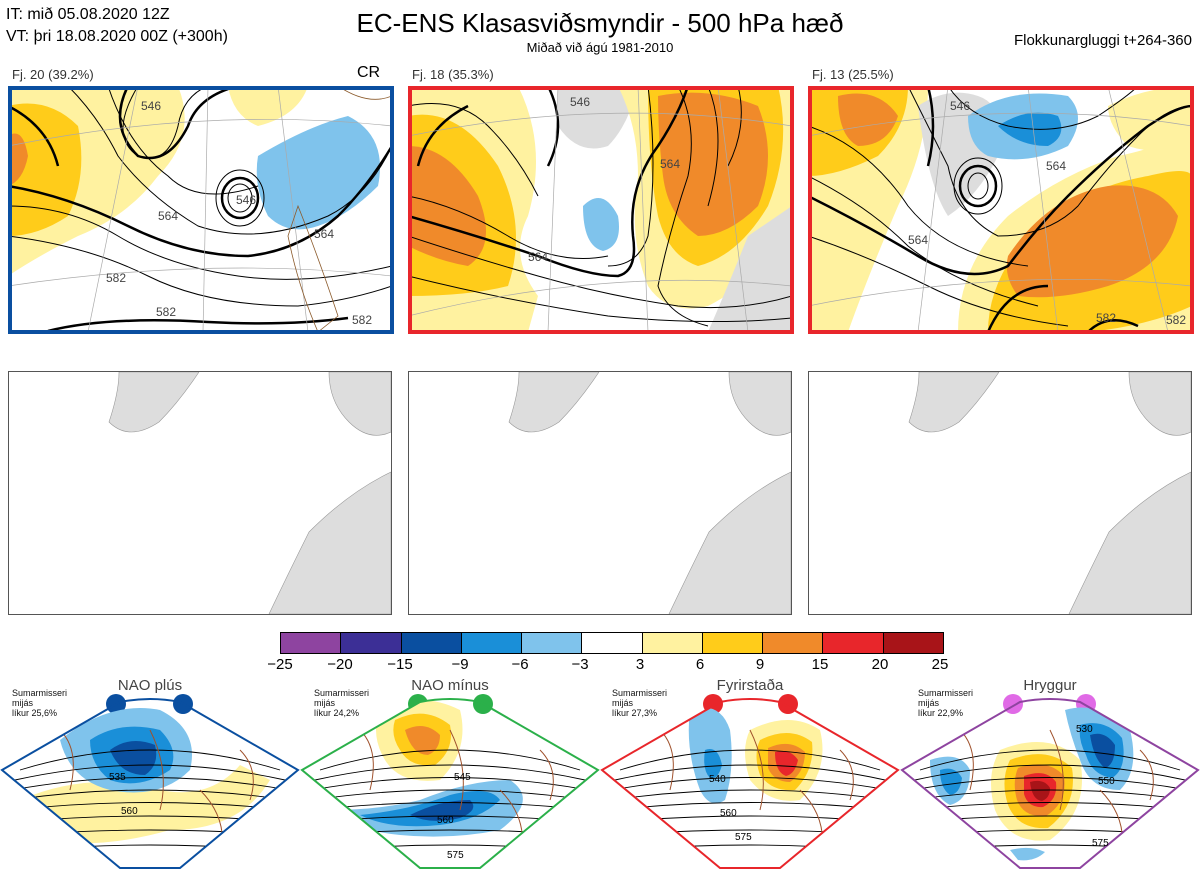 Image resolution: width=1200 pixels, height=871 pixels. I want to click on c3-label-c: 564, so click(1056, 166).